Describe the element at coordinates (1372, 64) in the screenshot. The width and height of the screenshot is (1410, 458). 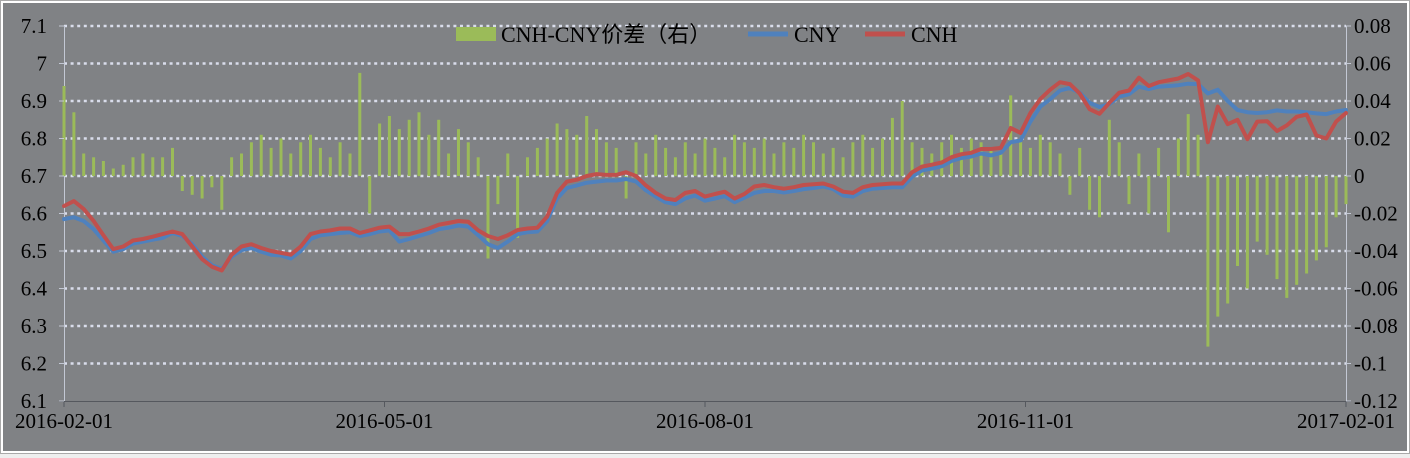
I see `right-axis-label: 0.06` at that location.